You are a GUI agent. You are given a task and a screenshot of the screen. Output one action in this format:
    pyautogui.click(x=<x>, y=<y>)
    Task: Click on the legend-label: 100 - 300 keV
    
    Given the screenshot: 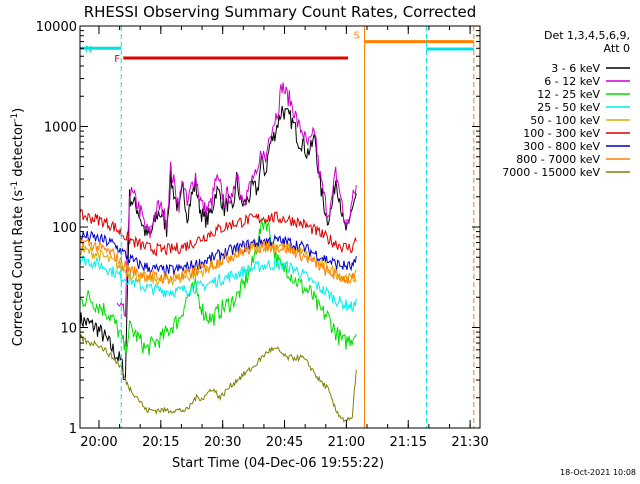 What is the action you would take?
    pyautogui.click(x=561, y=133)
    